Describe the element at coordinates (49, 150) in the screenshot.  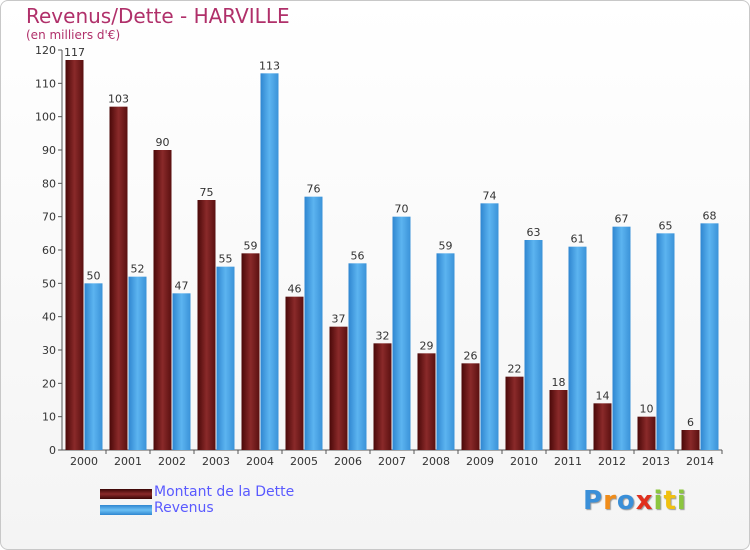
I see `y-tick-label: 90` at that location.